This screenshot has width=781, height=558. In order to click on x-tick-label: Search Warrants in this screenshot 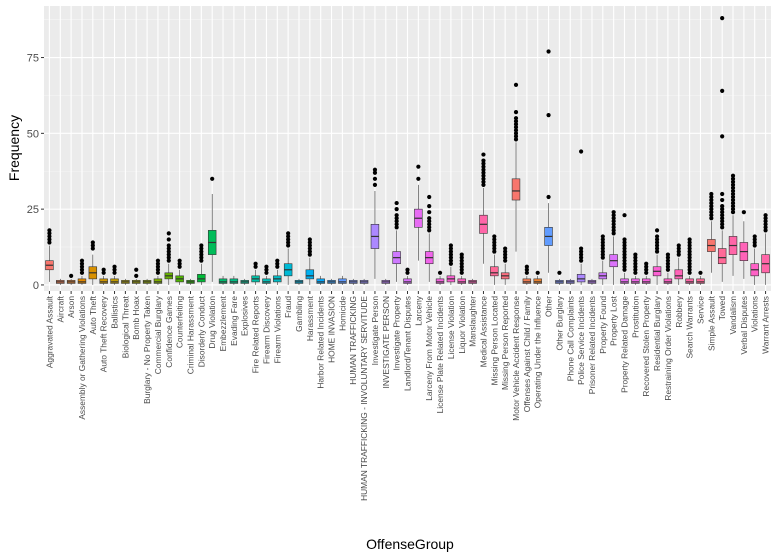, I will do `click(690, 327)`.